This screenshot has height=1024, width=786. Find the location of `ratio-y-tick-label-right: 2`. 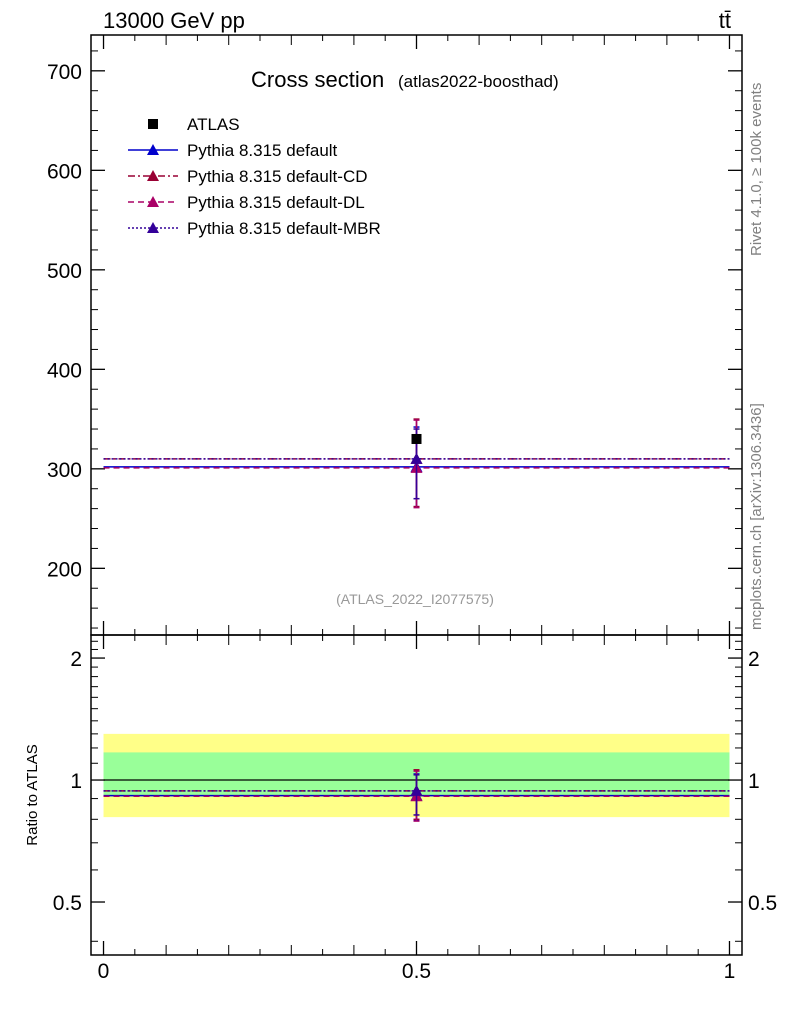

ratio-y-tick-label-right: 2 is located at coordinates (754, 659).